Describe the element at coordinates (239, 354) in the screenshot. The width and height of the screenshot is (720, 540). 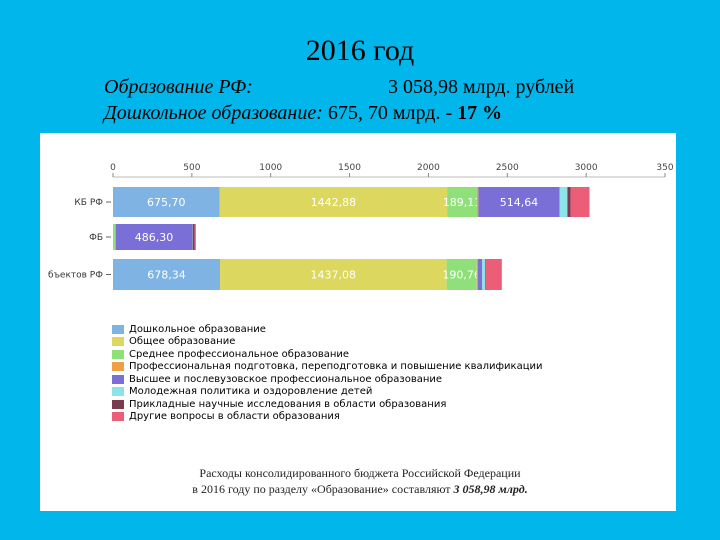
I see `legend-label: Среднее профессиональное образование` at that location.